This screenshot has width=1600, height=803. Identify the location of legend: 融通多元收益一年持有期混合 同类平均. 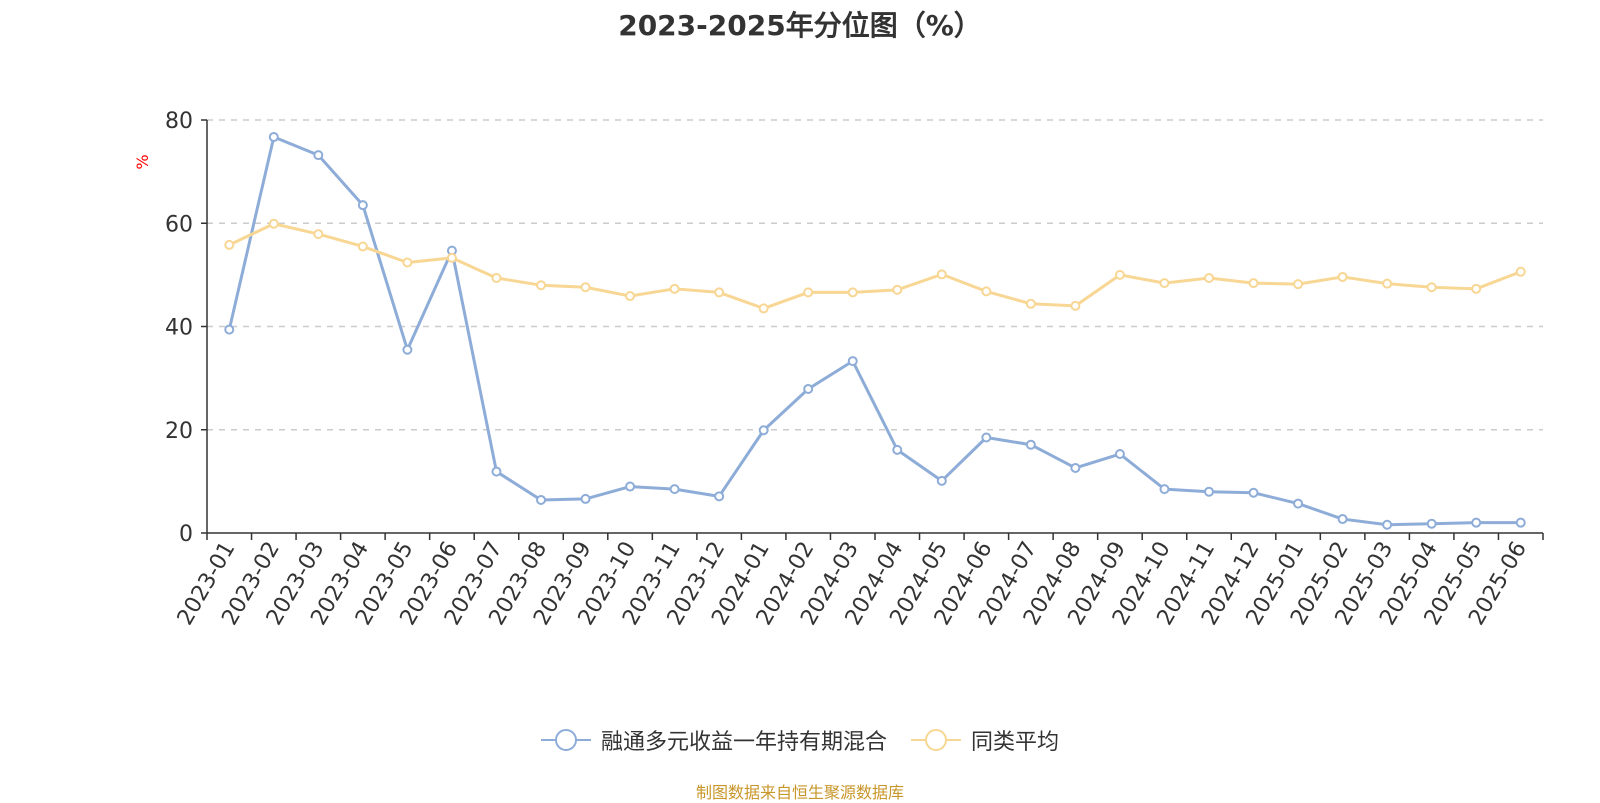
(800, 740).